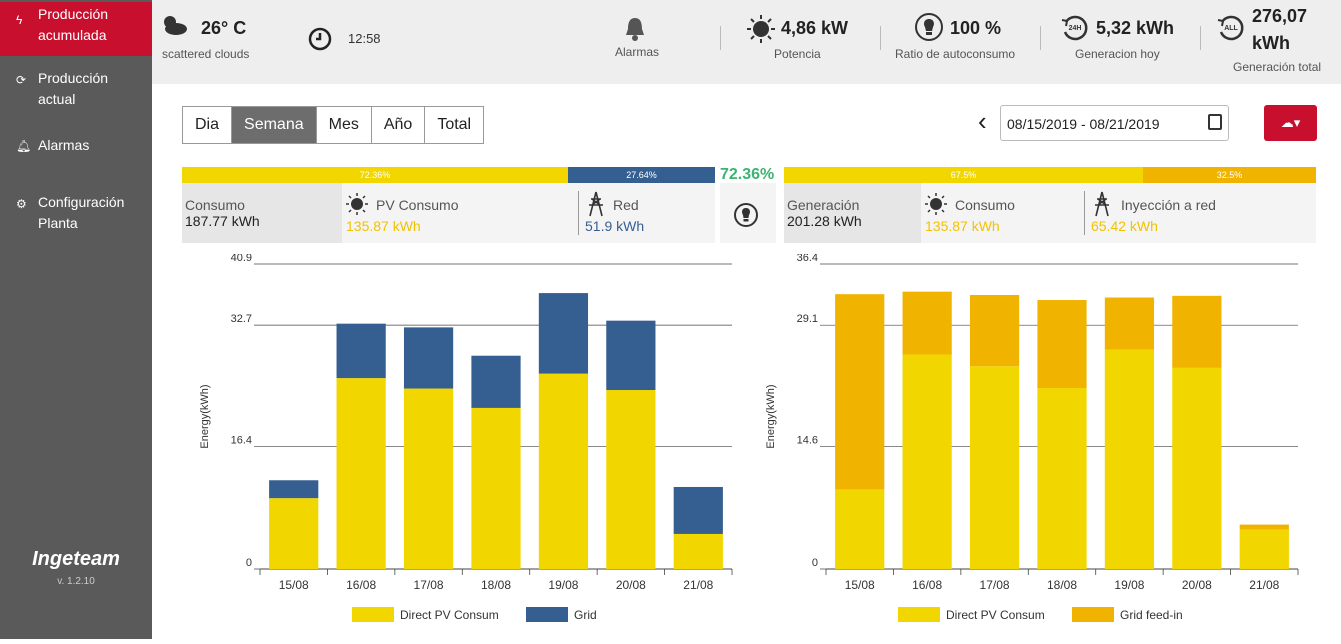  What do you see at coordinates (262, 213) in the screenshot?
I see `consumo-card: Consumo 187.77 kWh` at bounding box center [262, 213].